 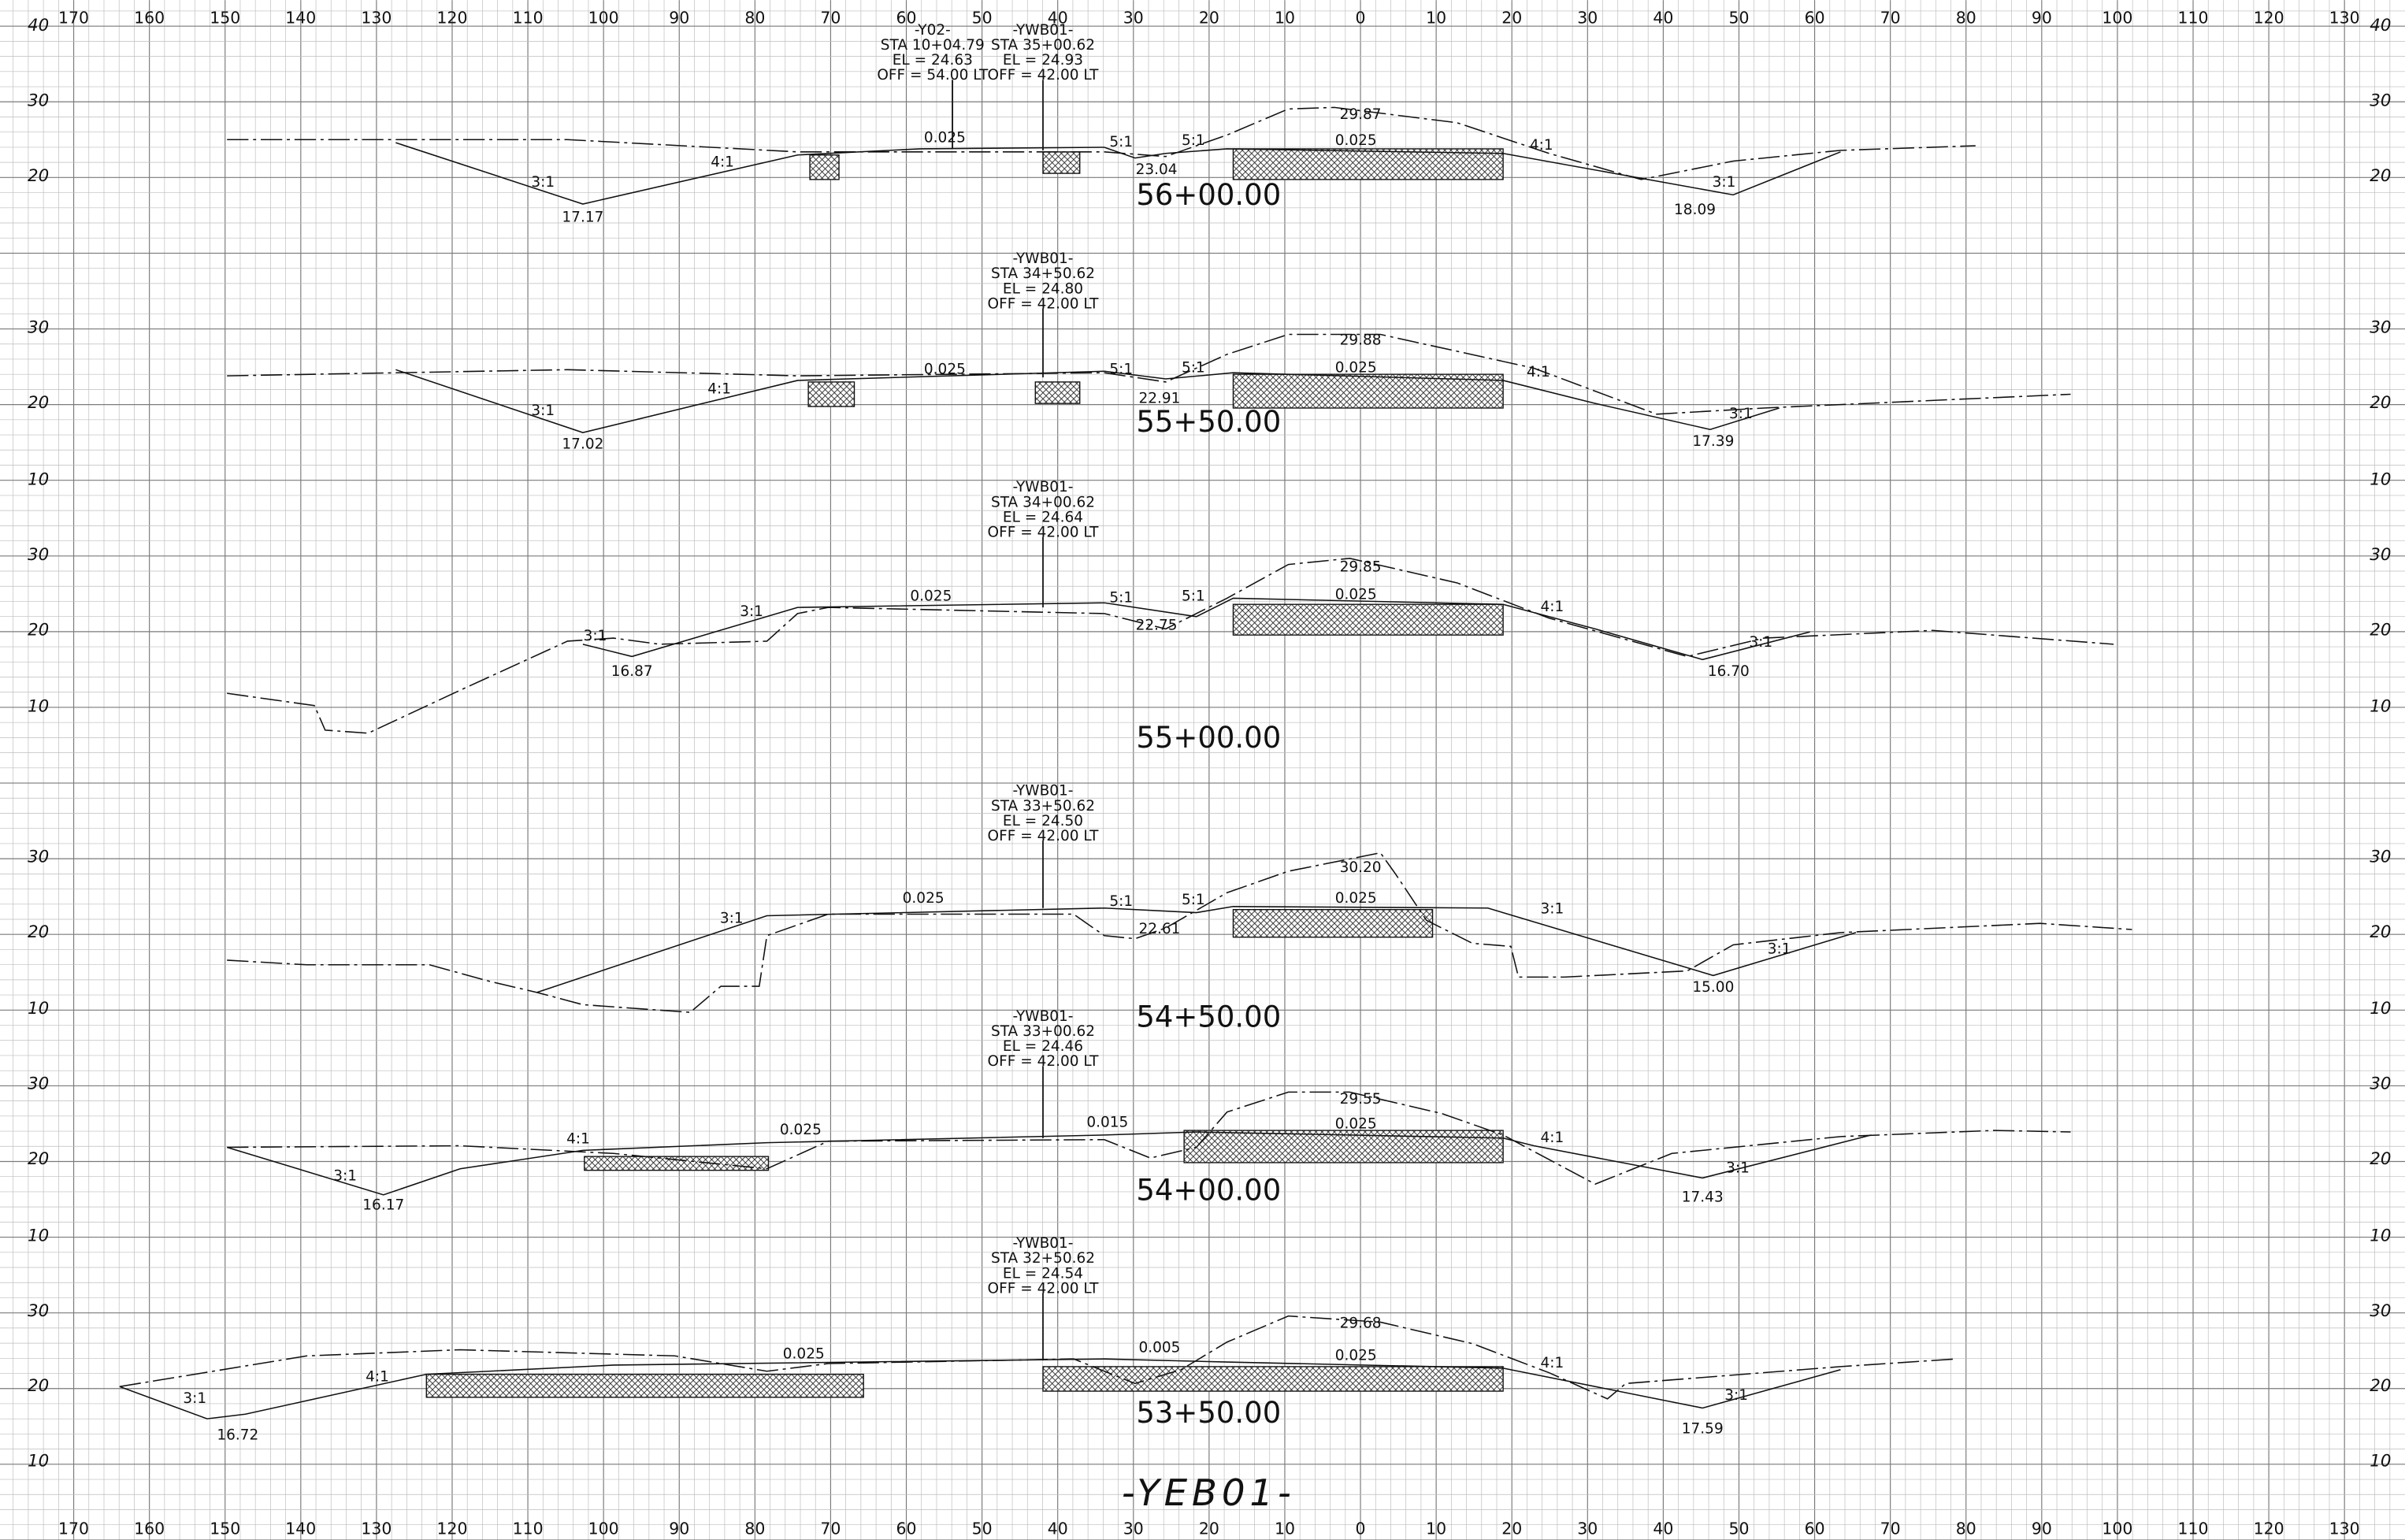 I want to click on callout-line: EL = 24.54, so click(x=1043, y=1273).